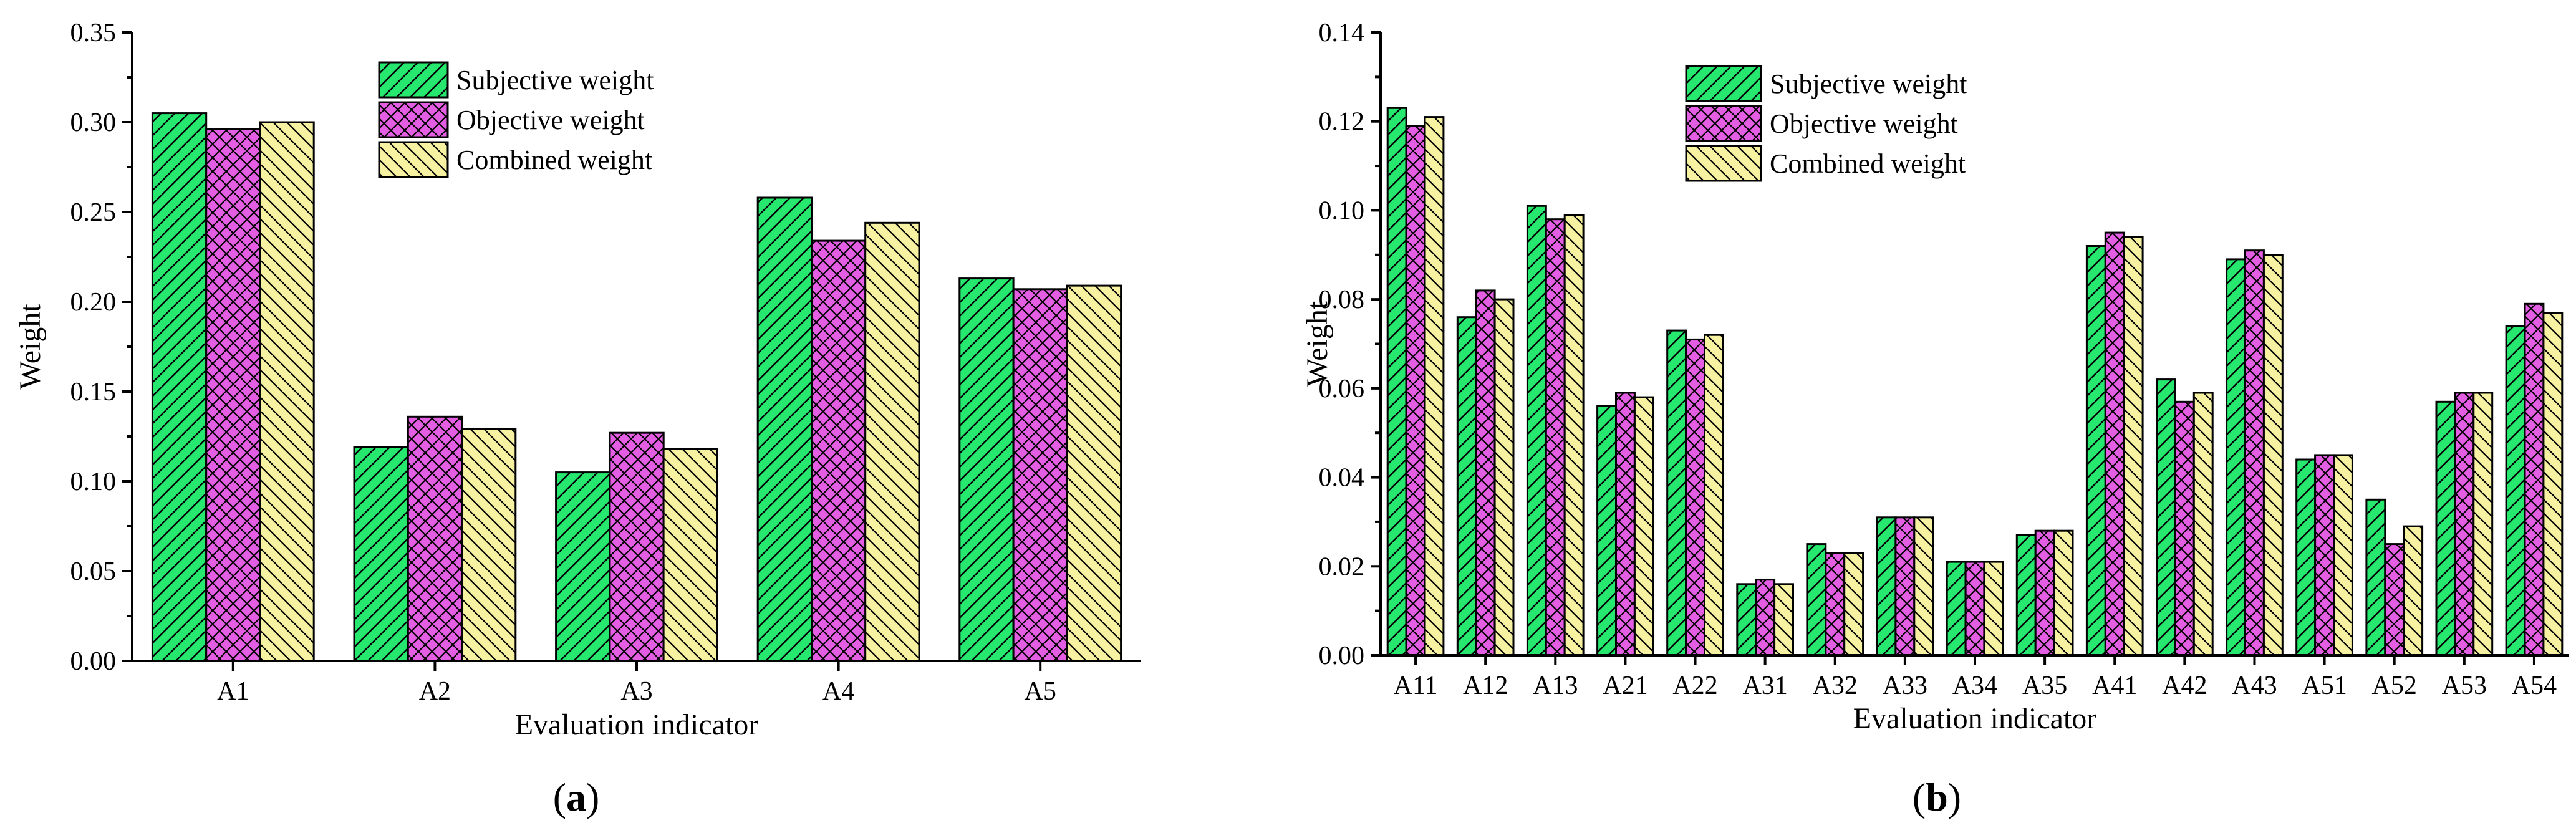 Image resolution: width=2576 pixels, height=828 pixels. Describe the element at coordinates (2166, 517) in the screenshot. I see `bar-b-1-a42` at that location.